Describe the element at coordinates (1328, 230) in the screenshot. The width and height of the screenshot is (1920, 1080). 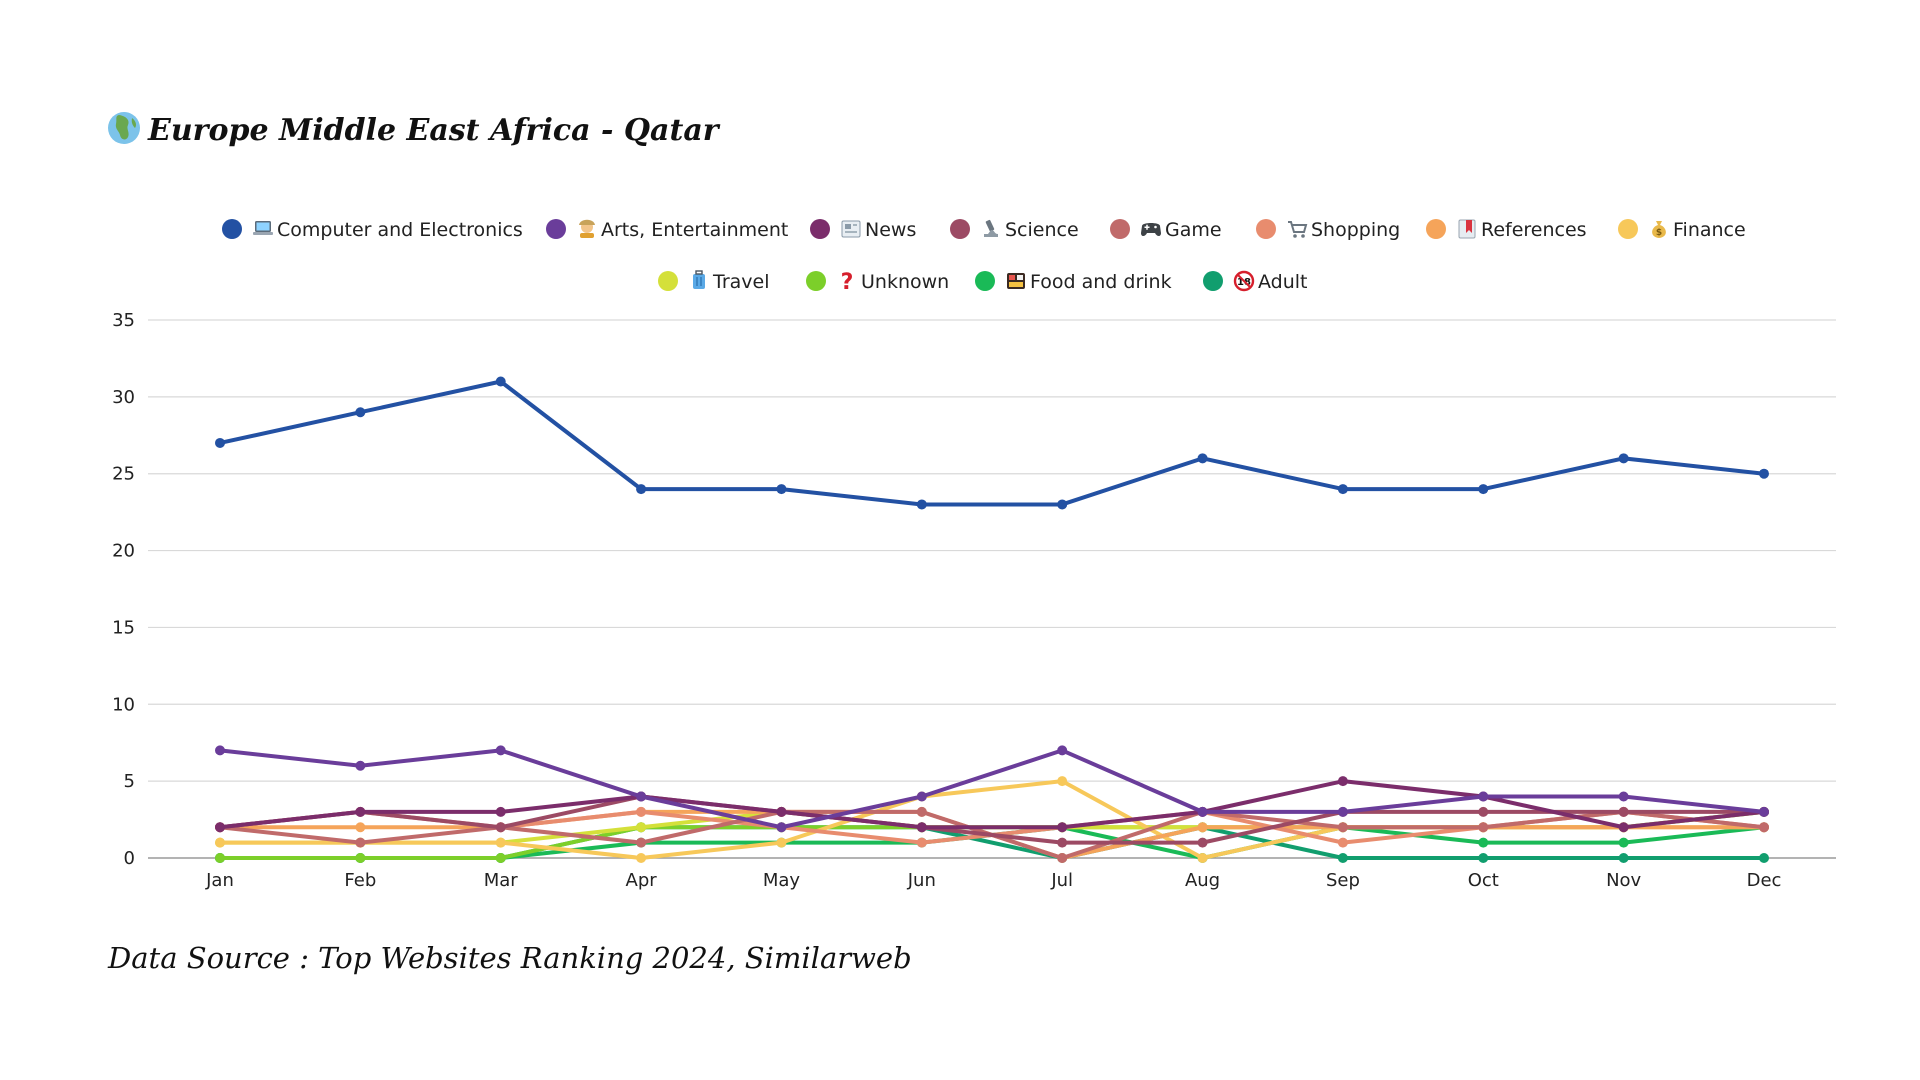
I see `legend-item: Shopping` at that location.